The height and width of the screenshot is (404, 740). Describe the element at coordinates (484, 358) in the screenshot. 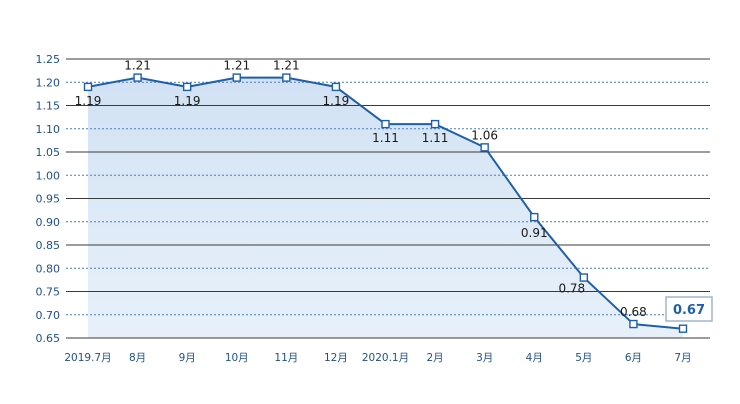

I see `x-tick-label: 3月` at that location.